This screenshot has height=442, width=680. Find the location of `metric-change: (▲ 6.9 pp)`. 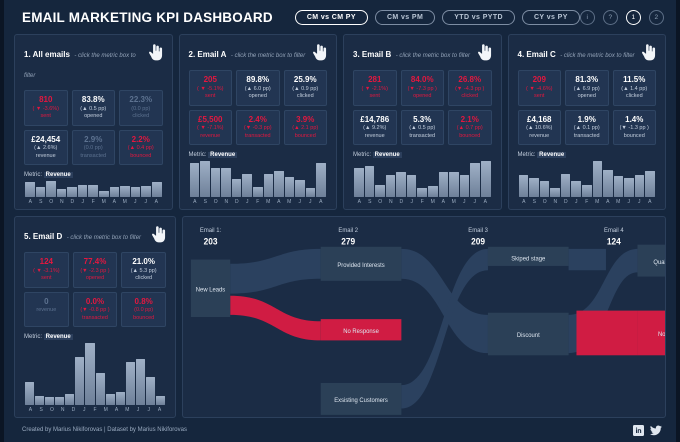

metric-change: (▲ 6.9 pp) is located at coordinates (586, 88).